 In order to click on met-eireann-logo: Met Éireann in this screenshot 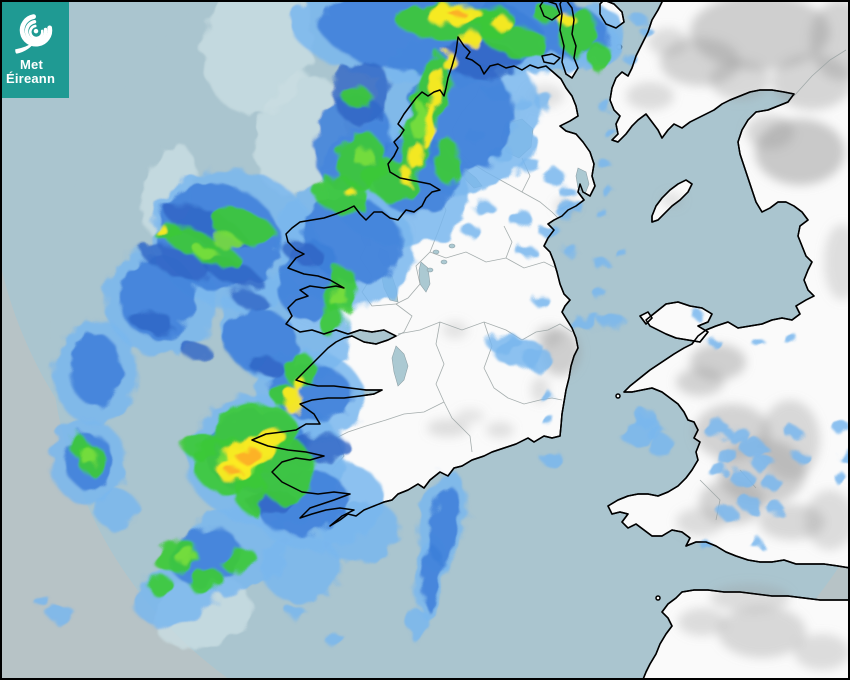, I will do `click(35, 50)`.